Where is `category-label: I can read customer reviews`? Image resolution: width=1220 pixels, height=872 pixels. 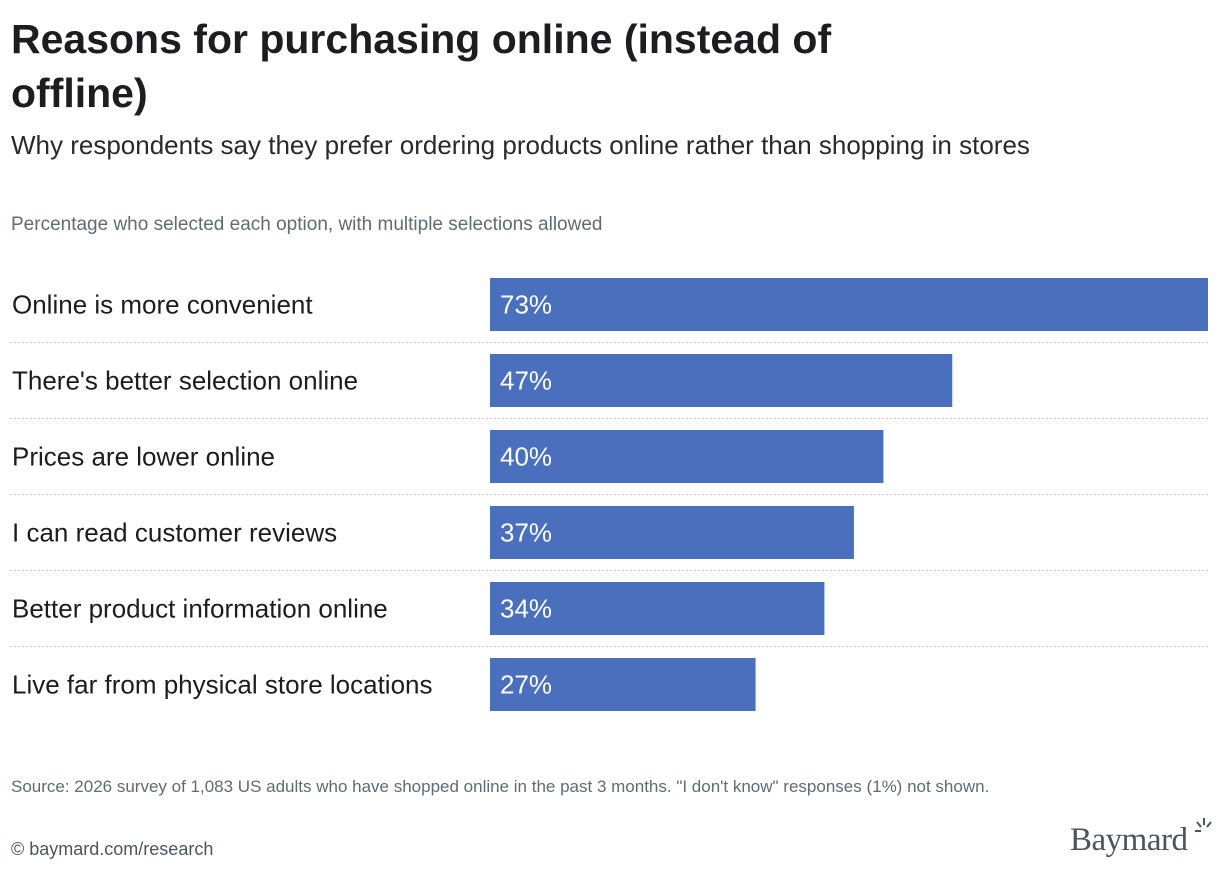
category-label: I can read customer reviews is located at coordinates (174, 533).